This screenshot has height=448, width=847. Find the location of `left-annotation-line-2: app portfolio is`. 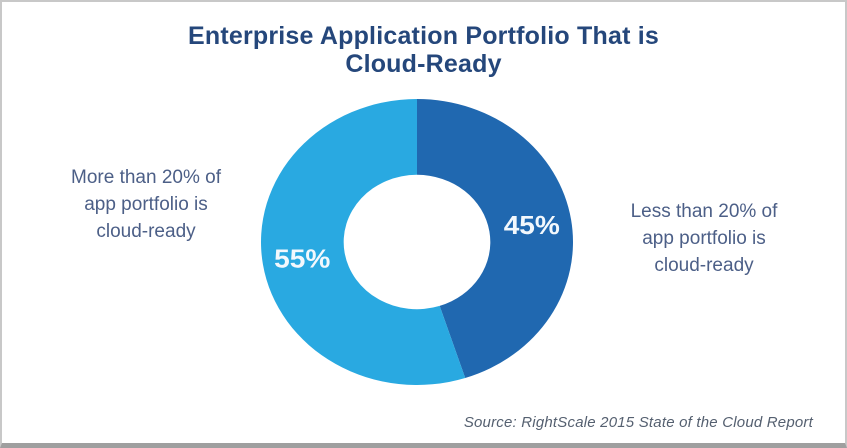

left-annotation-line-2: app portfolio is is located at coordinates (146, 204).